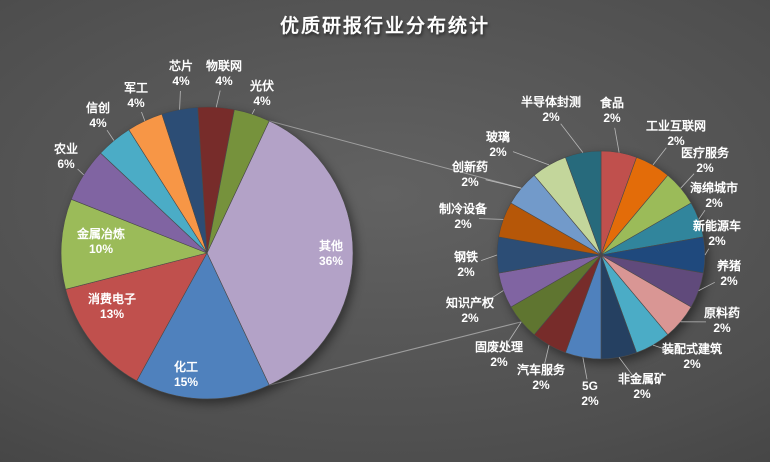  I want to click on slice-label-steel: 钢铁 2%, so click(466, 264).